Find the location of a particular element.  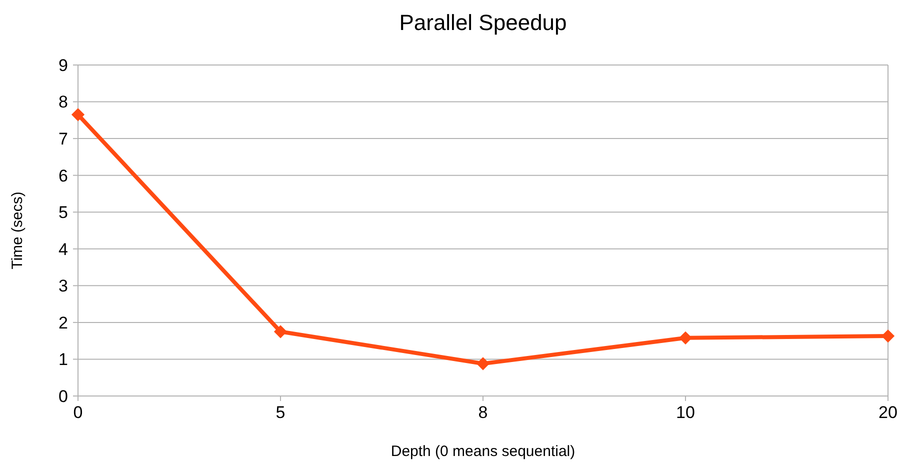

x-tick-label: 5 is located at coordinates (281, 412).